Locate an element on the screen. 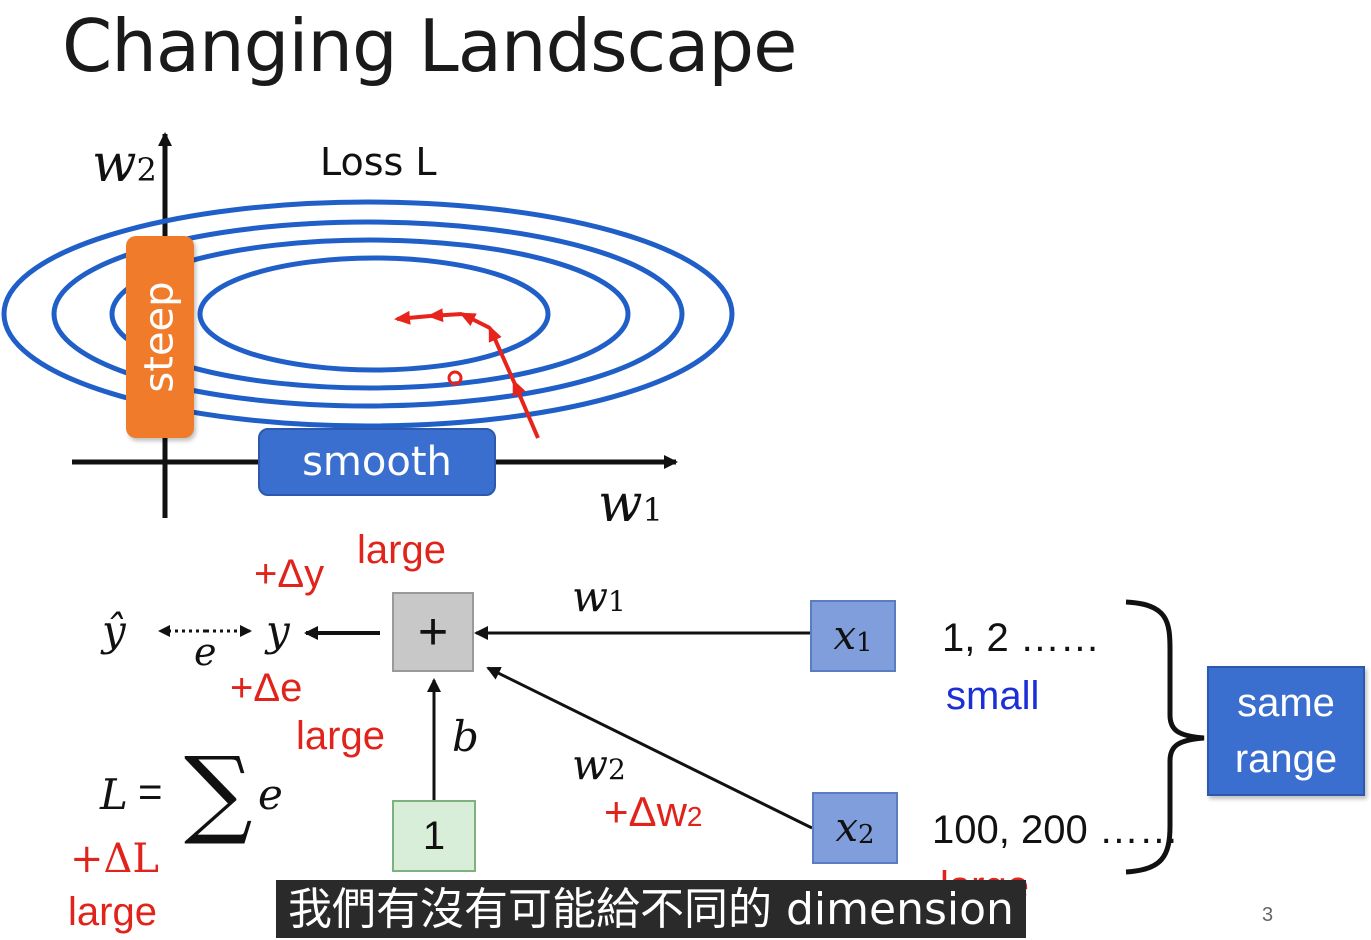  sum-node: + is located at coordinates (433, 632).